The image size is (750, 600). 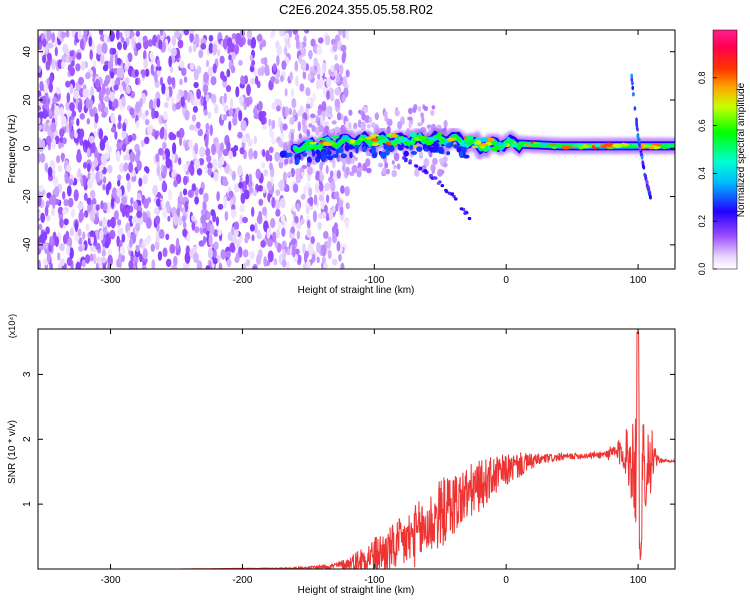 I want to click on colorbar-ticks: 0.0 0.2 0.4 0.6 0.8, so click(x=707, y=174).